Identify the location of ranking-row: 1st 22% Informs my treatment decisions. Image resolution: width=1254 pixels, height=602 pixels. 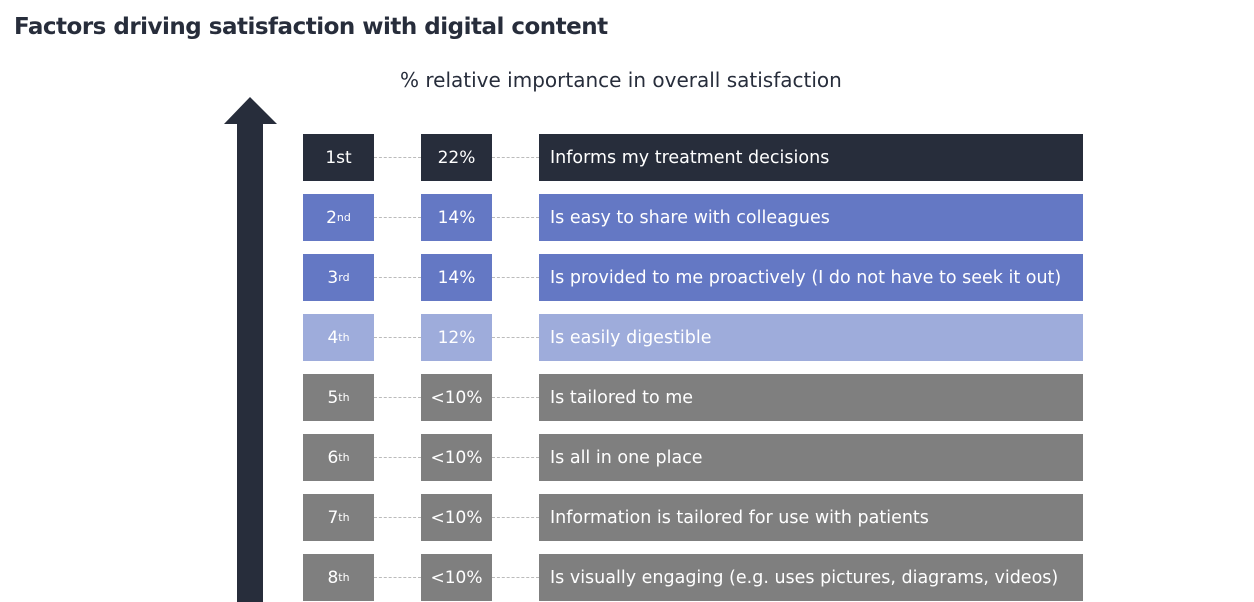
(693, 157).